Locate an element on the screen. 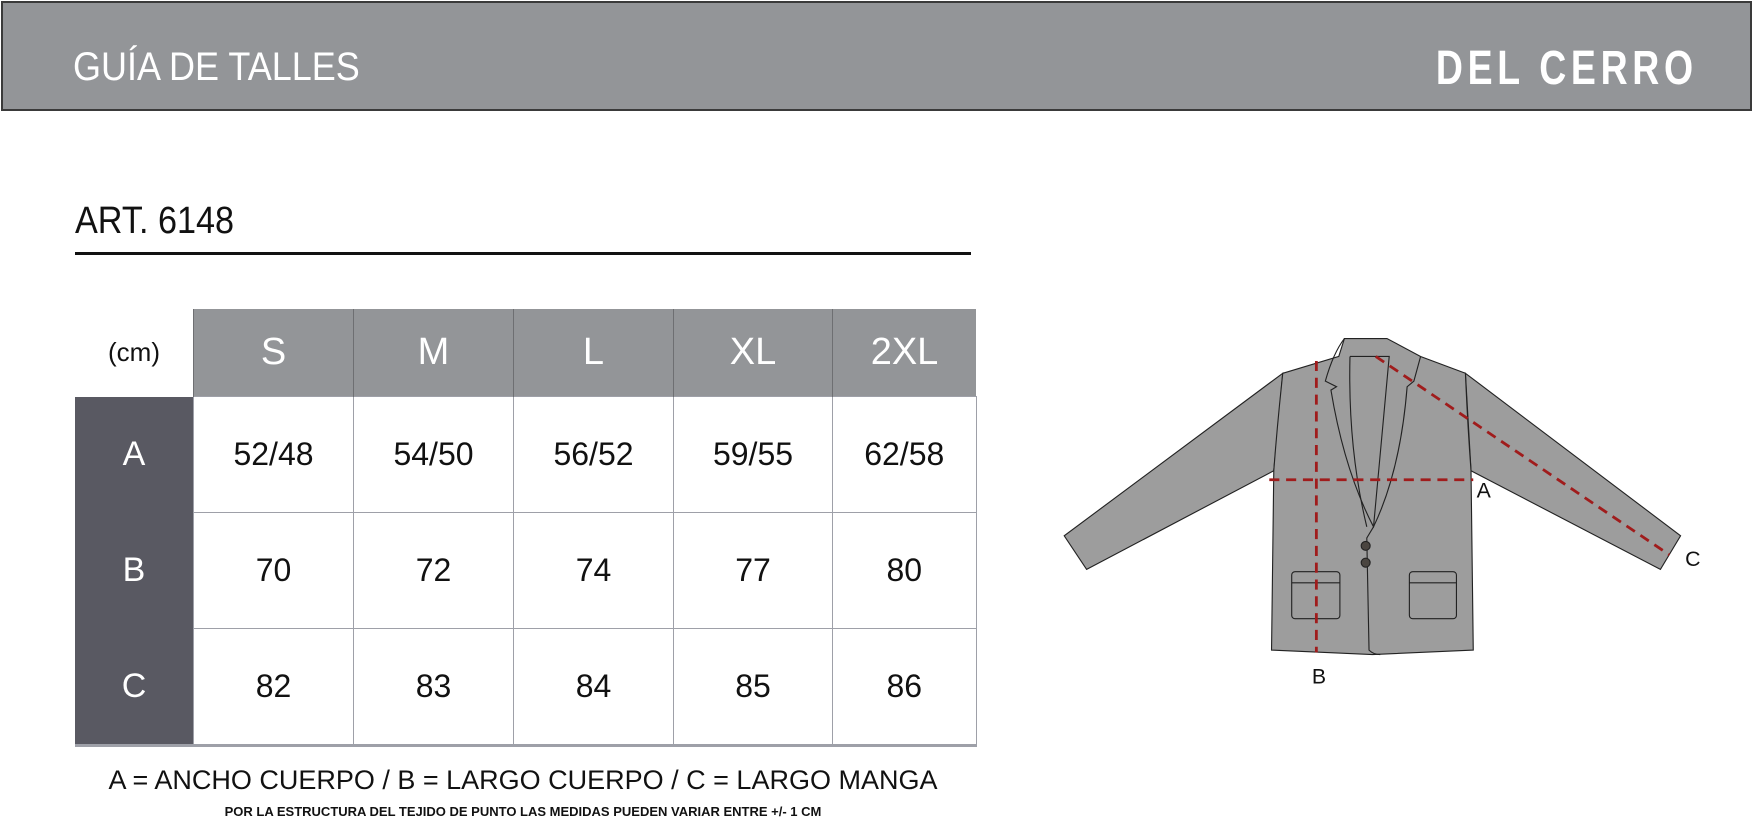  row-label: A is located at coordinates (134, 454).